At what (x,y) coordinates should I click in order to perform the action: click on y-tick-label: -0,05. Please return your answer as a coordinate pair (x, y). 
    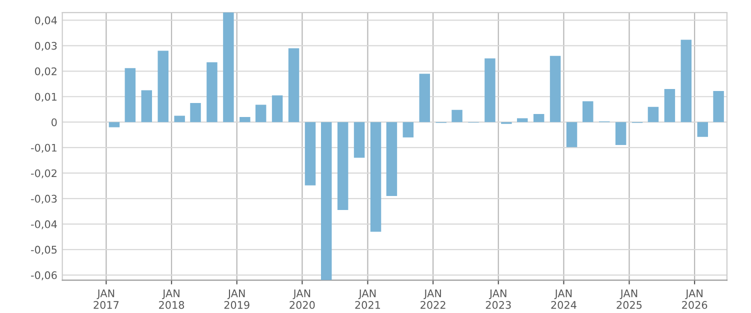
    Looking at the image, I should click on (44, 250).